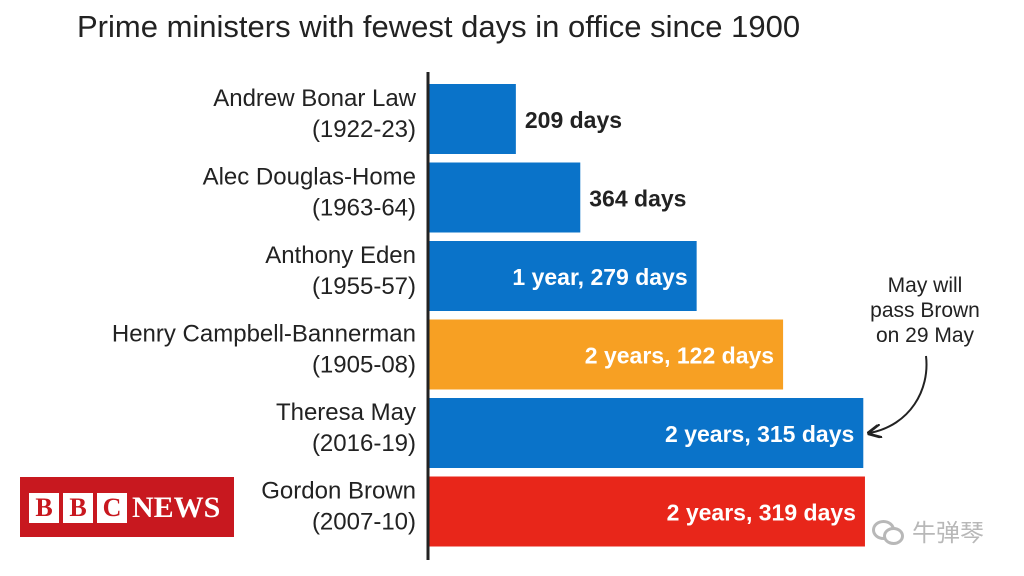 Image resolution: width=1024 pixels, height=576 pixels. What do you see at coordinates (176, 507) in the screenshot?
I see `bbc-news-wordmark: NEWS` at bounding box center [176, 507].